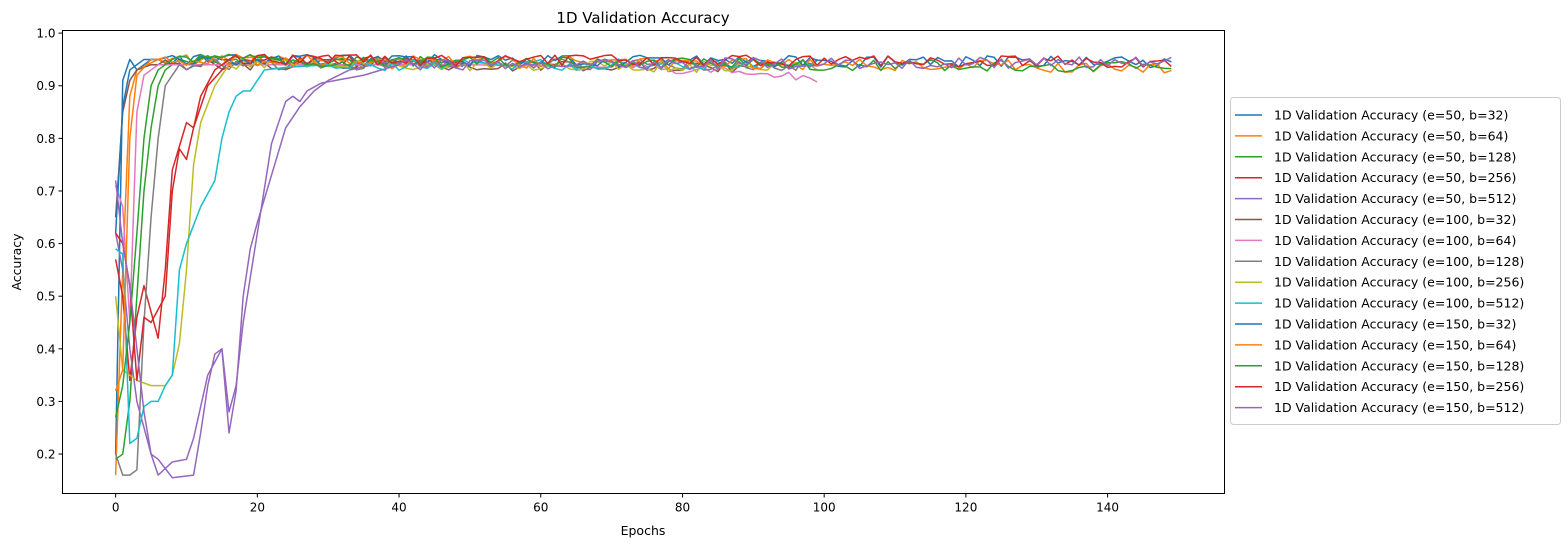 The image size is (1568, 547). Describe the element at coordinates (1399, 365) in the screenshot. I see `legend-label-13: 1D Validation Accuracy (e=150, b=128)` at that location.